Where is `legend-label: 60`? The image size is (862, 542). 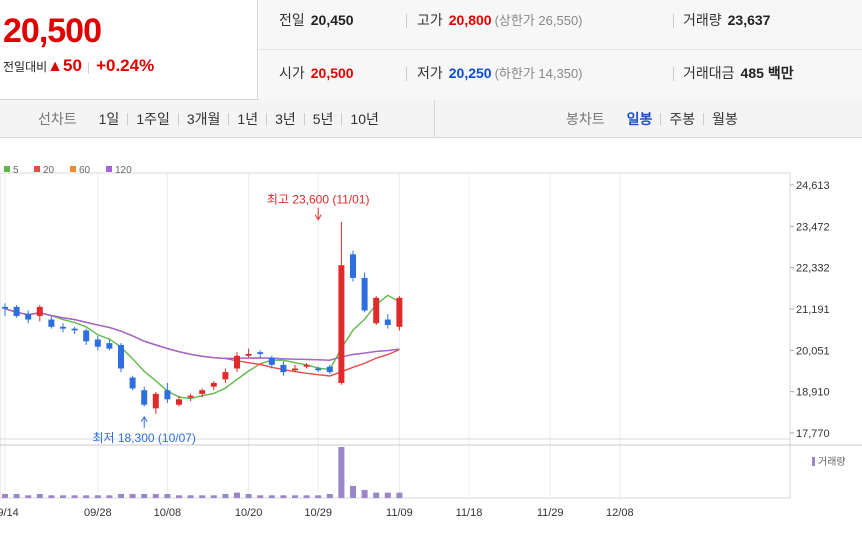 legend-label: 60 is located at coordinates (85, 170).